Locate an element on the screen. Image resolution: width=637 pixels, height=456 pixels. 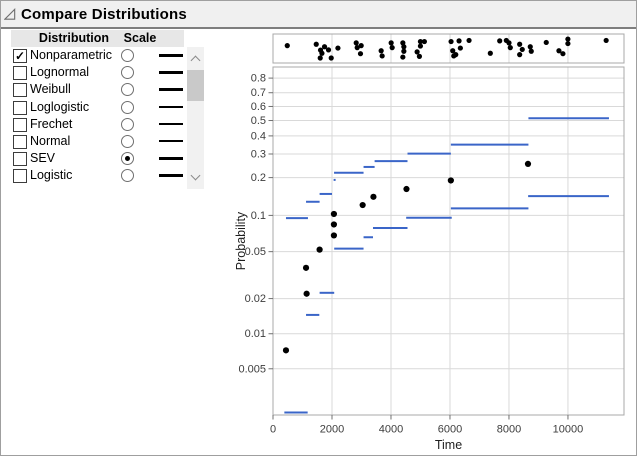
distribution-row: SEV is located at coordinates (93, 158).